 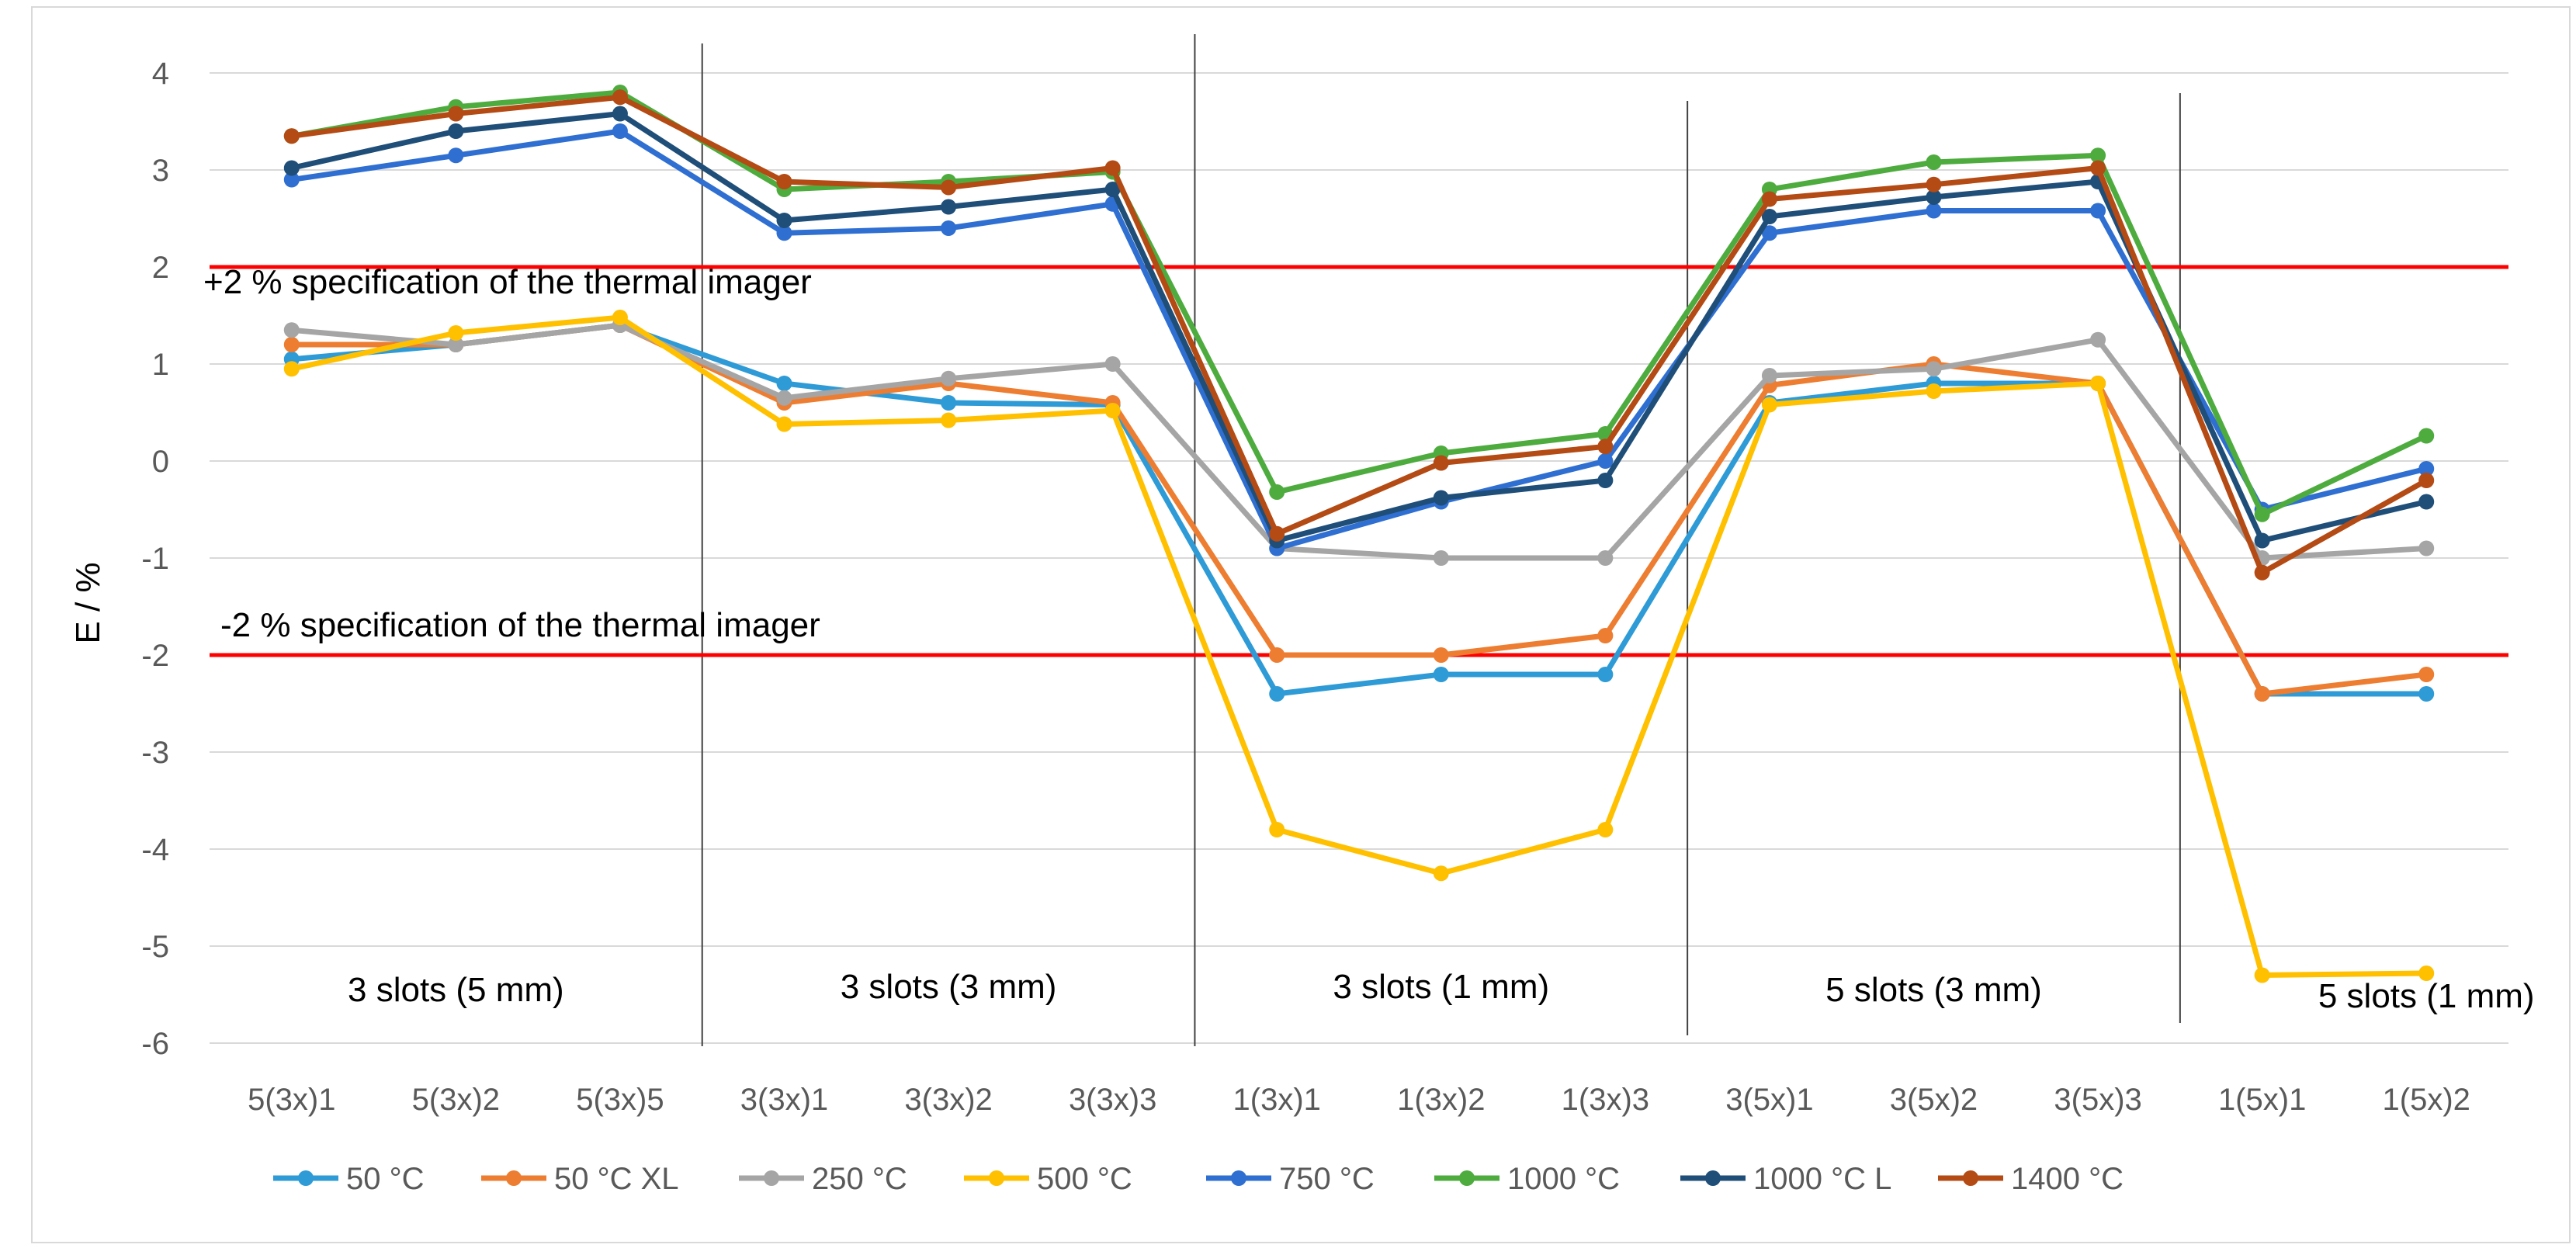 I want to click on y-tick-label: -5, so click(x=155, y=947).